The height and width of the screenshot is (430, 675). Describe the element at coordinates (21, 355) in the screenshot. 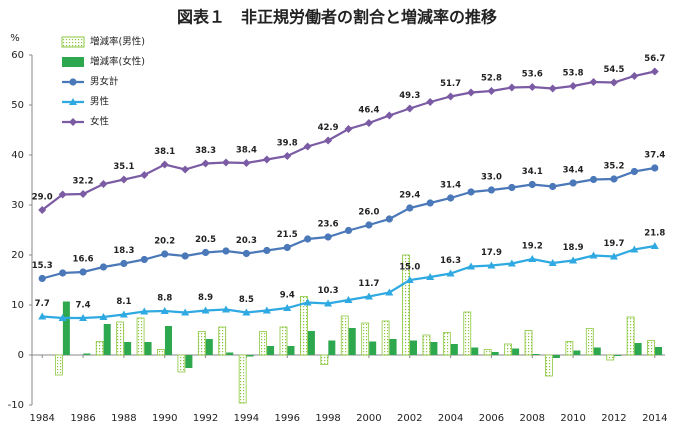

I see `y-tick-label: 0` at that location.